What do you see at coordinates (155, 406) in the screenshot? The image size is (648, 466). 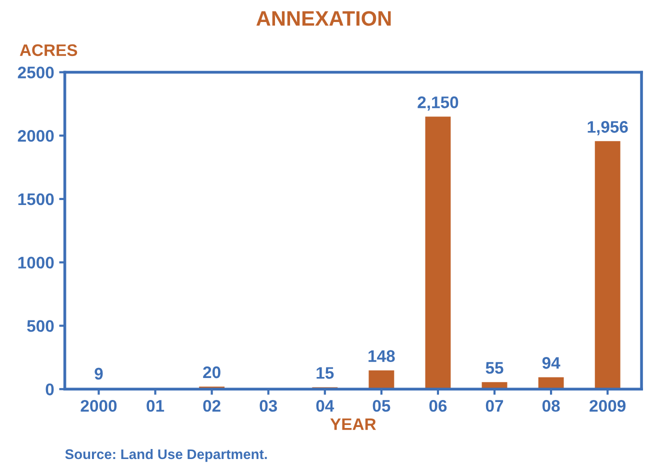 I see `x-tick-label: 01` at bounding box center [155, 406].